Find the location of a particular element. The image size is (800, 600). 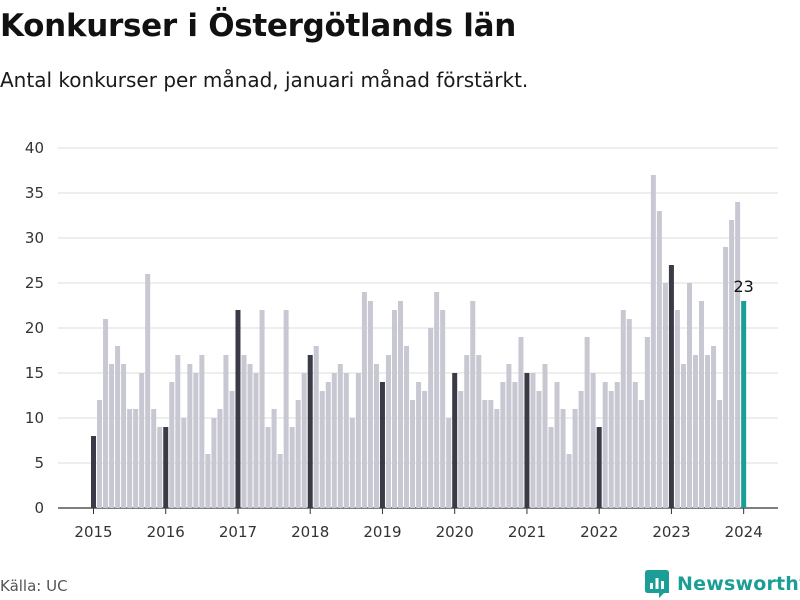

y-axis-ticks: 0 5 10 15 20 25 30 35 40 is located at coordinates (34, 328).